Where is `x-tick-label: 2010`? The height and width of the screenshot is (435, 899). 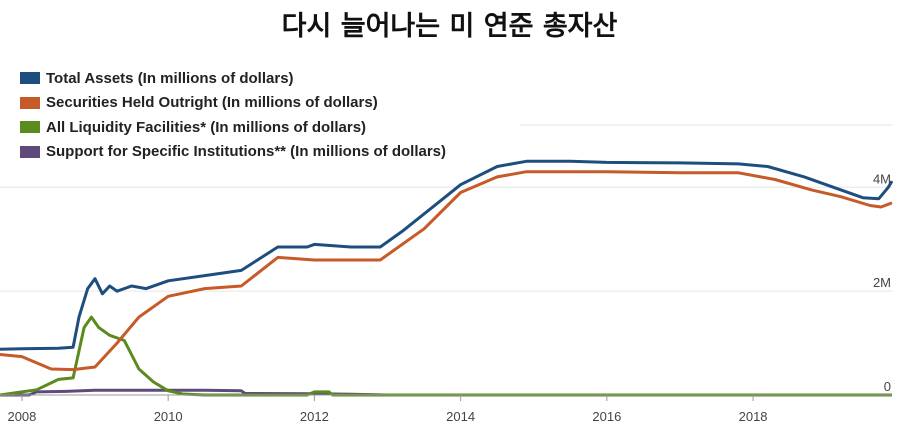 x-tick-label: 2010 is located at coordinates (168, 416).